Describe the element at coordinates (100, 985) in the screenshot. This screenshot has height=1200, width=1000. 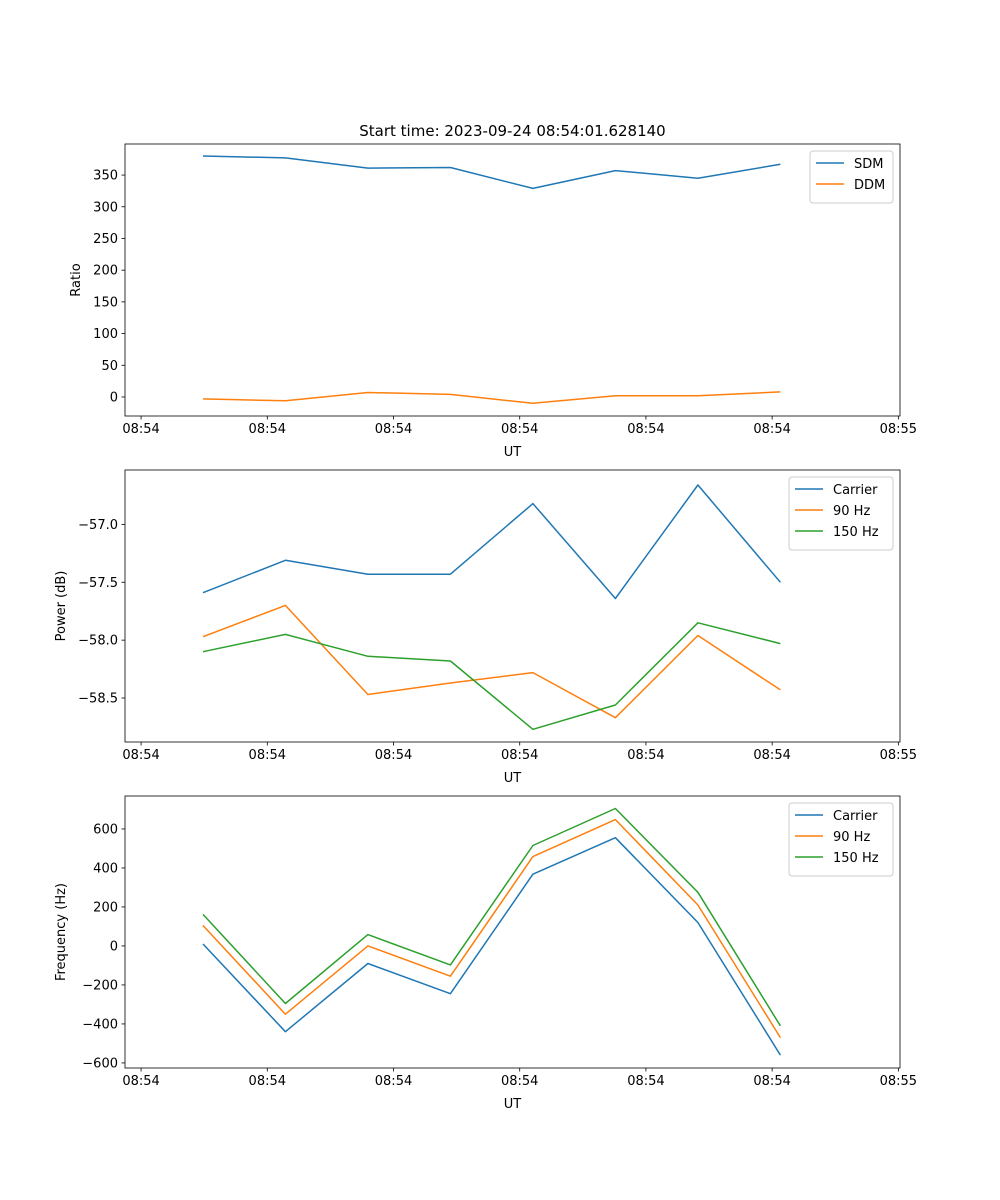
I see `y-tick-label: −200` at that location.